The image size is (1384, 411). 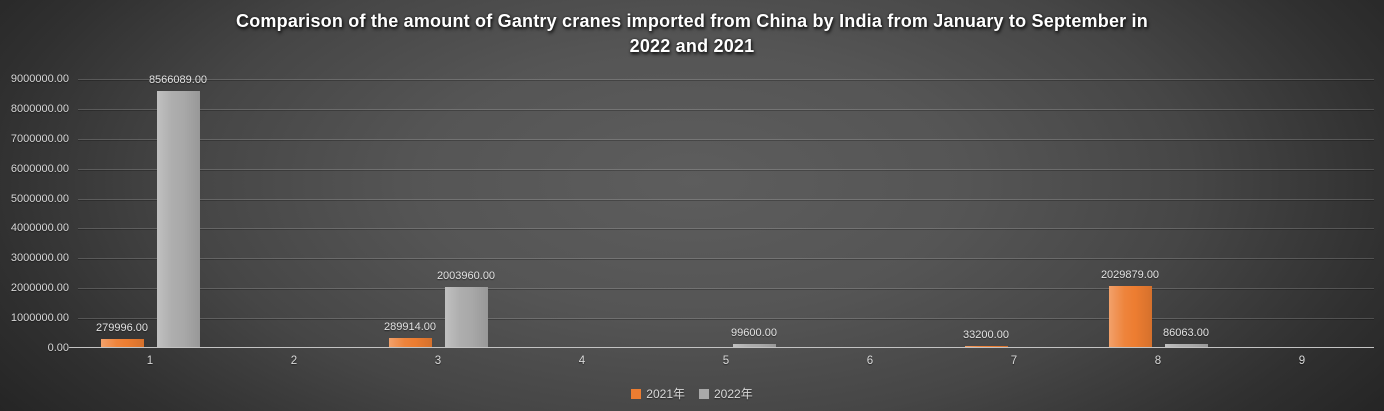 I want to click on bar-2021年-cat8, so click(x=1130, y=316).